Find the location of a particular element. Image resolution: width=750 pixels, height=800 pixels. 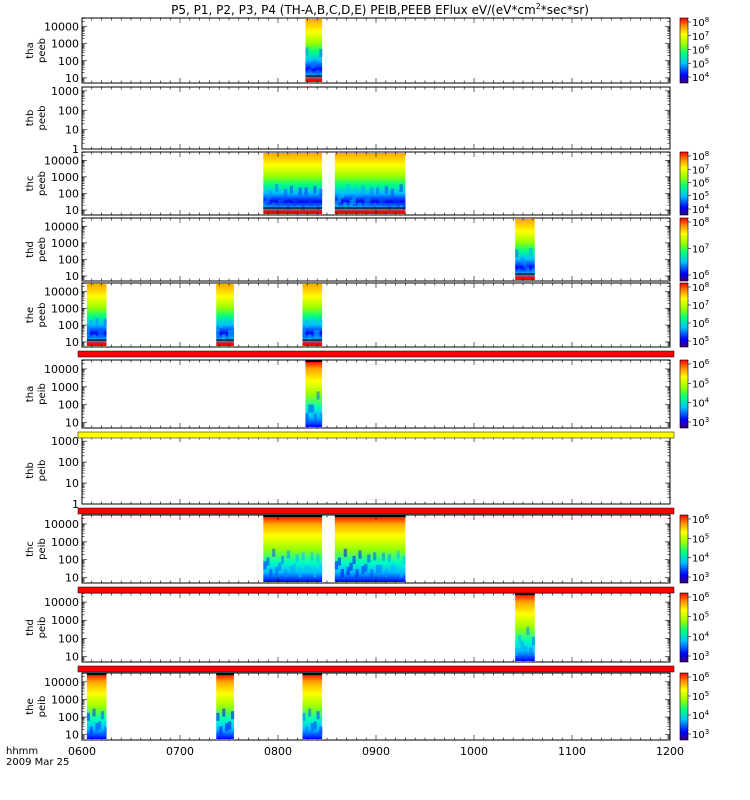

status-bar is located at coordinates (376, 511).